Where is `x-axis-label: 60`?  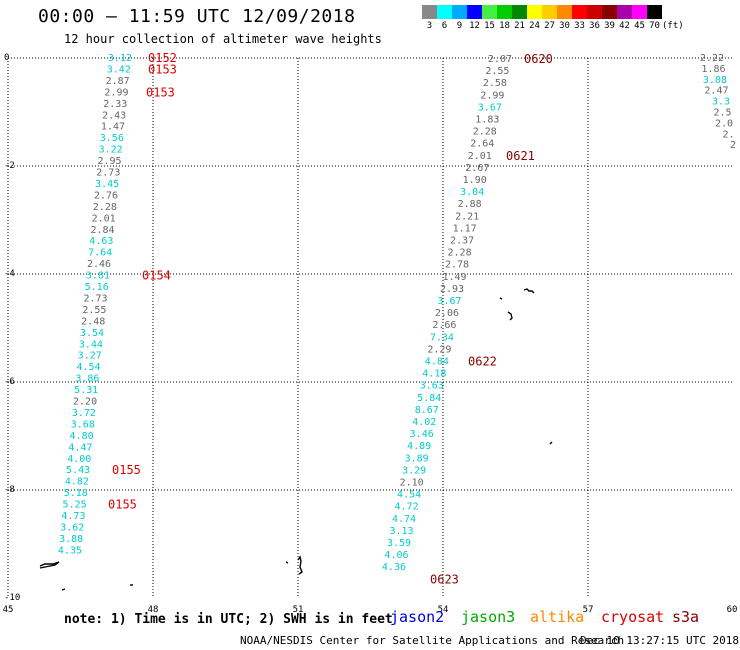 x-axis-label: 60 is located at coordinates (732, 610).